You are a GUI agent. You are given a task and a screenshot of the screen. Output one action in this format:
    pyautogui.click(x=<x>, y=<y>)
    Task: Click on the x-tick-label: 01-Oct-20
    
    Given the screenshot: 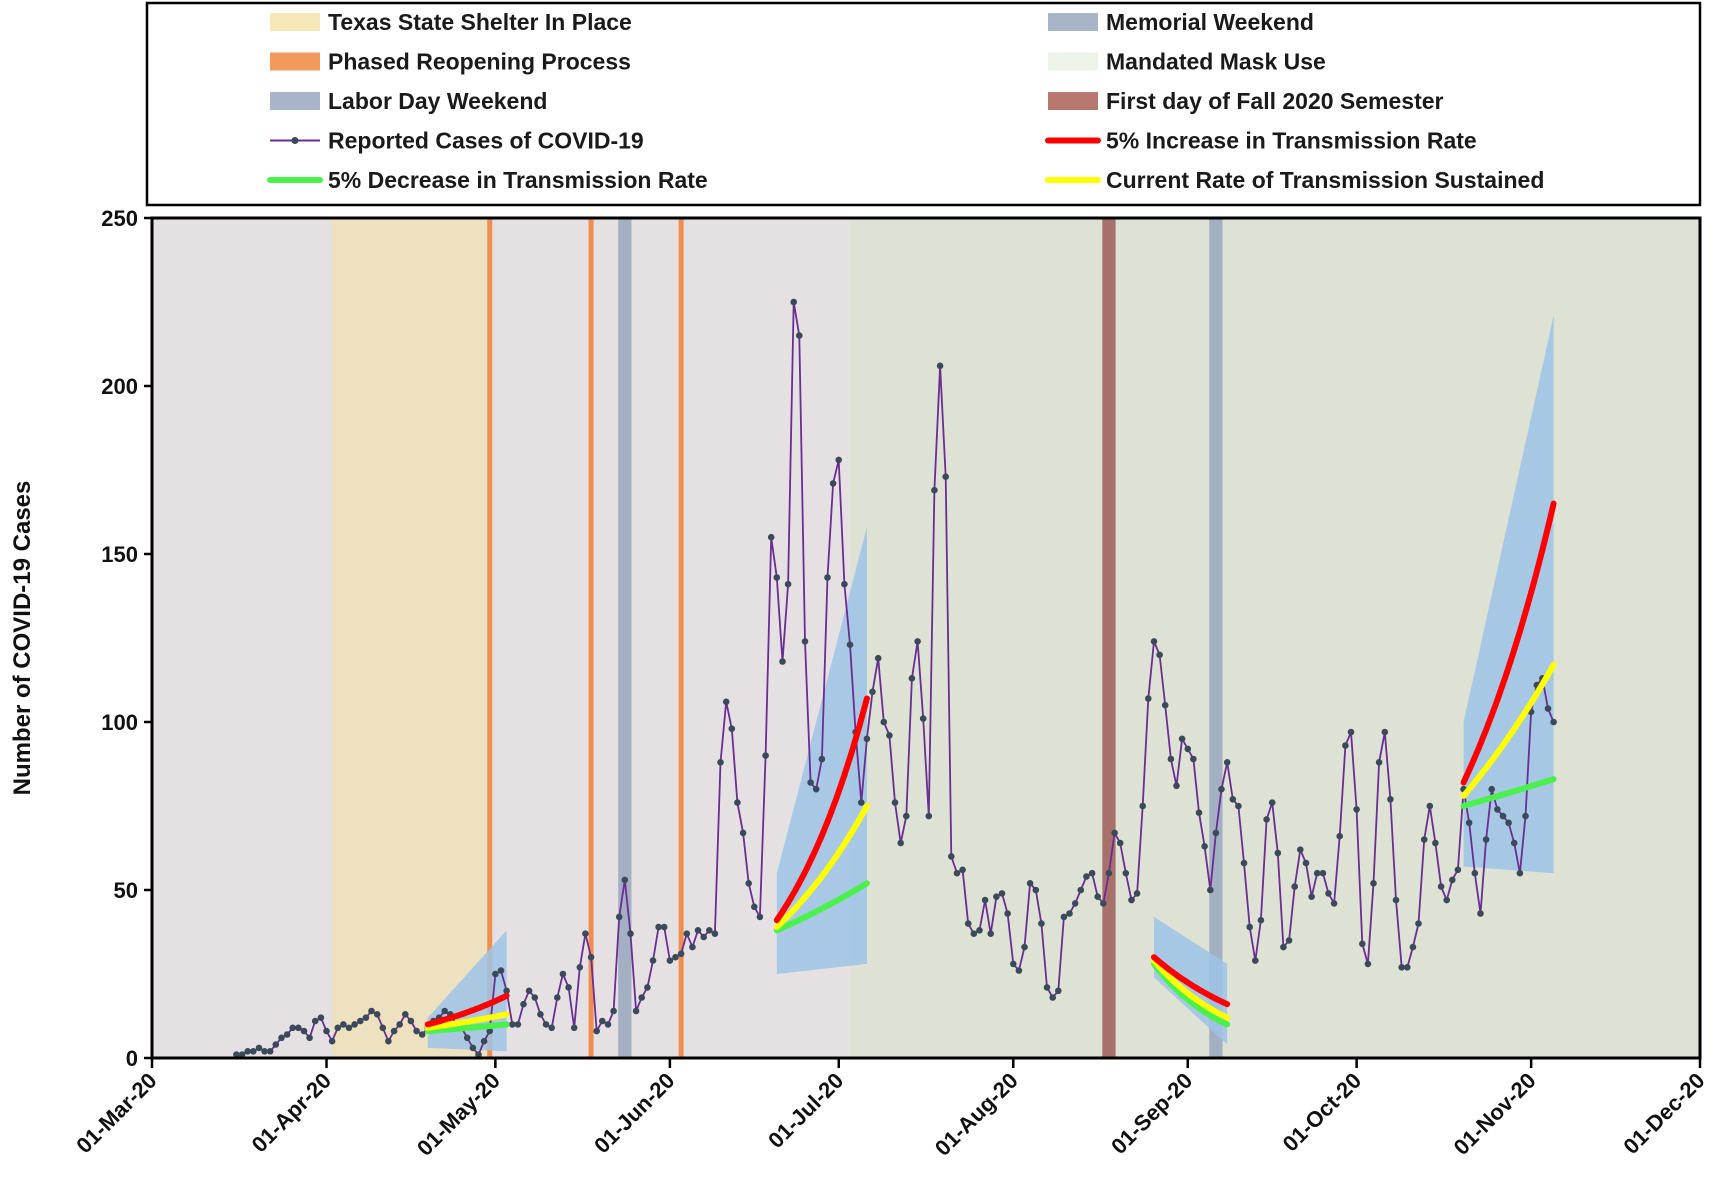 What is the action you would take?
    pyautogui.click(x=1322, y=1112)
    